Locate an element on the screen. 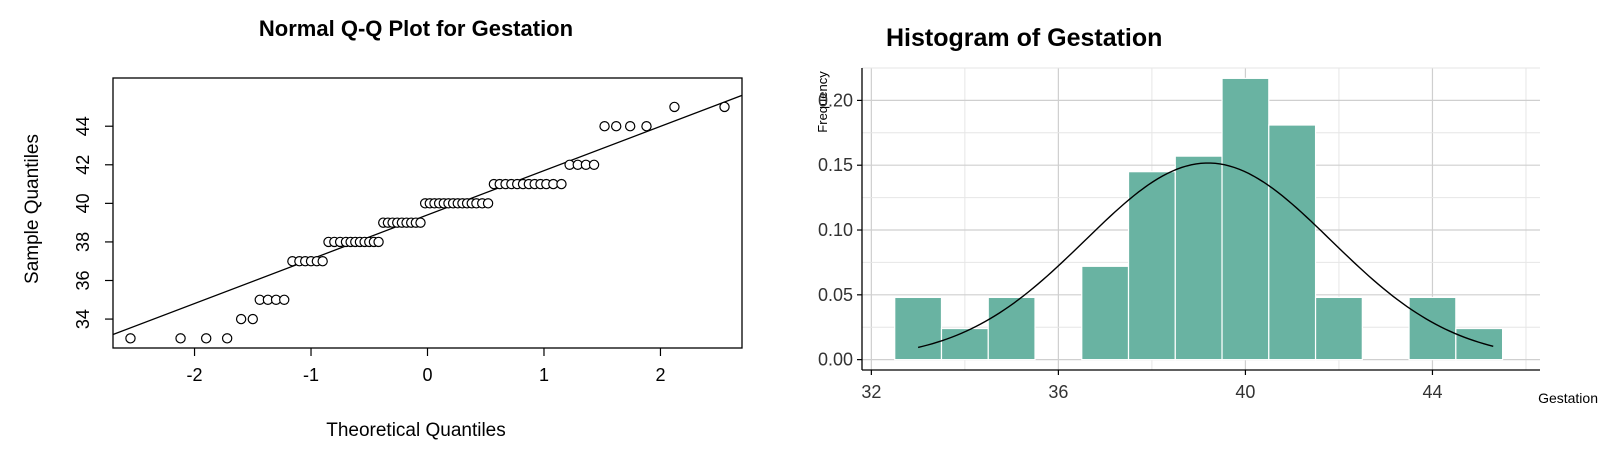 Image resolution: width=1624 pixels, height=464 pixels. qq-y-axis-label: Sample Quantiles is located at coordinates (32, 209).